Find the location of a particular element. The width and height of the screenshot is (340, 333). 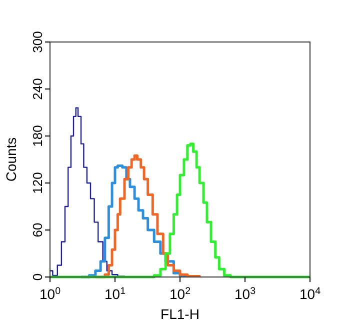

y-tick-label: 0 is located at coordinates (37, 277).